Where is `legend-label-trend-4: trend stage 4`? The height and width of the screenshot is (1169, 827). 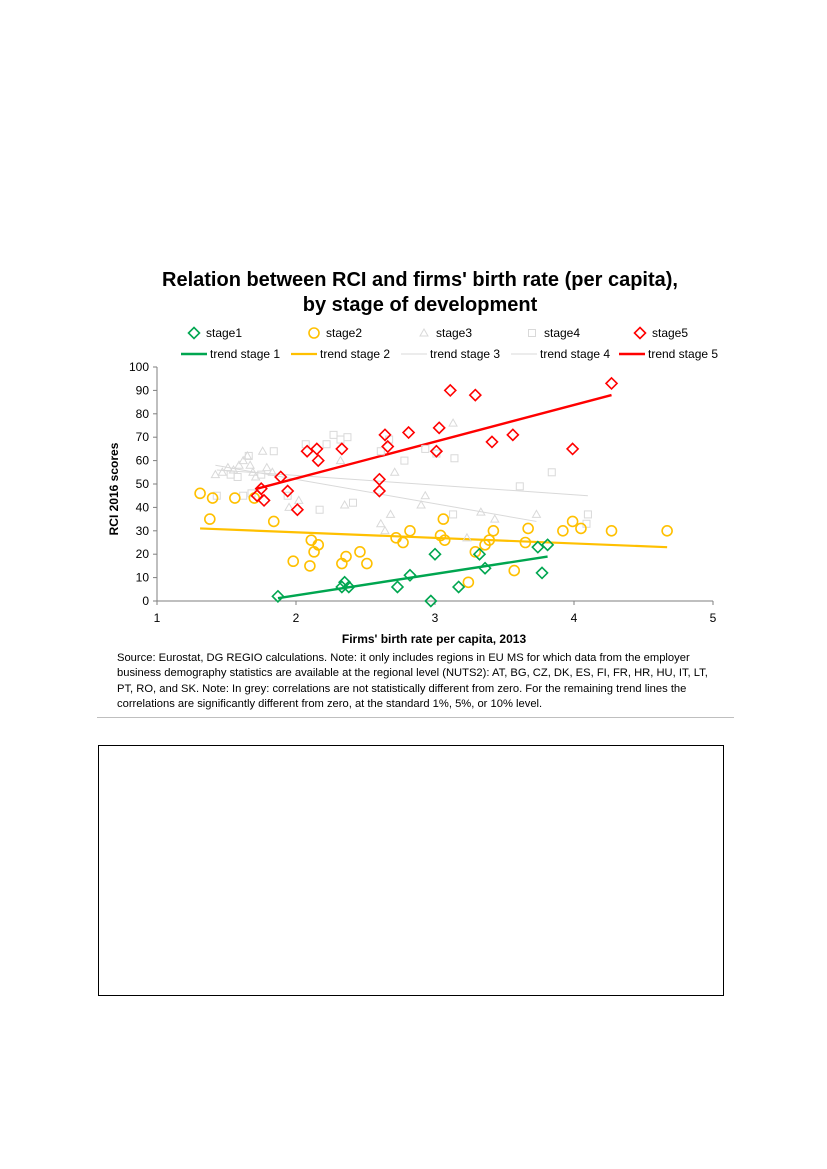 legend-label-trend-4: trend stage 4 is located at coordinates (575, 354).